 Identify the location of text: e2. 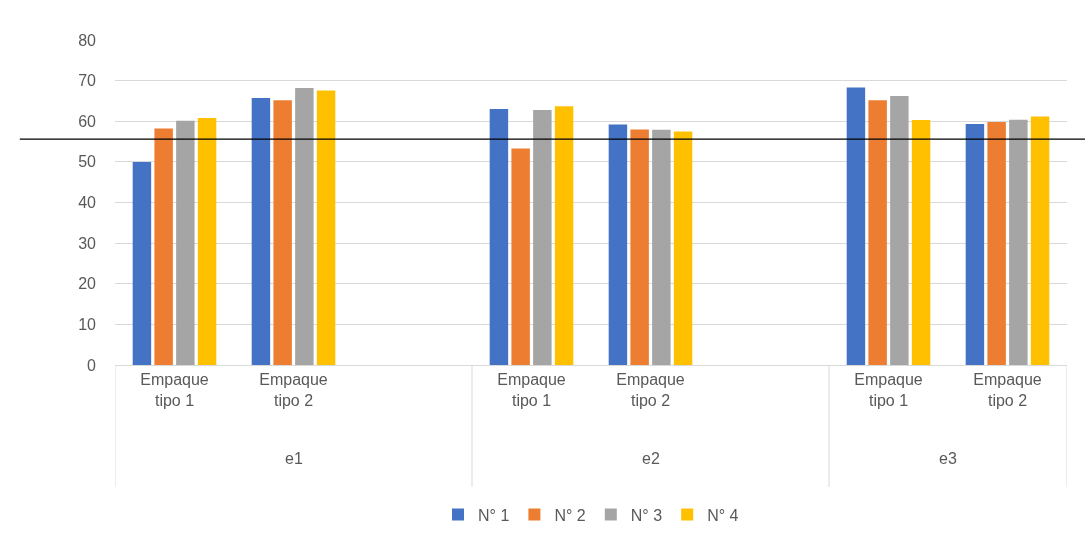
(651, 458).